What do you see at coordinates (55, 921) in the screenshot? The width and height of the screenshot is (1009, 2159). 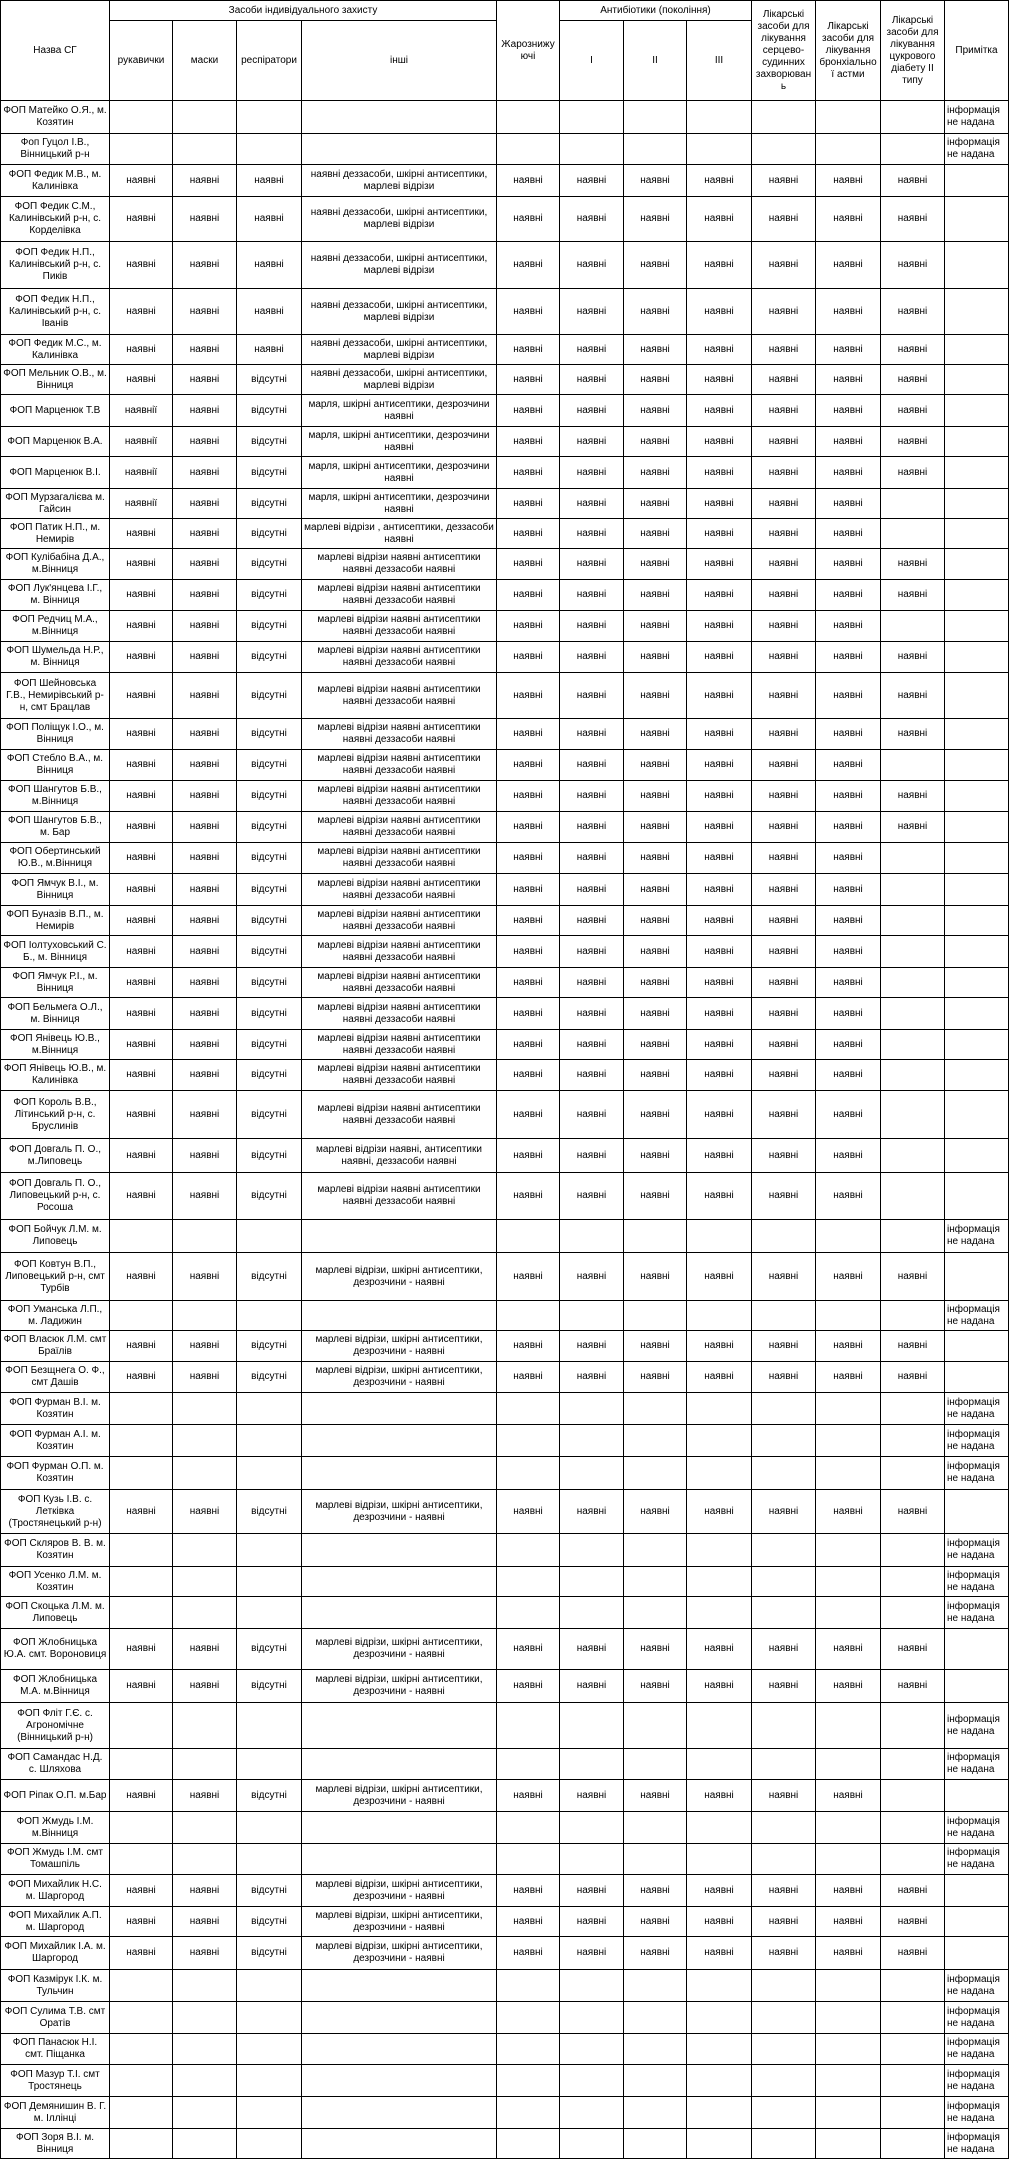 I see `row-name: ФОП Буназів В.П., м. Немирів` at bounding box center [55, 921].